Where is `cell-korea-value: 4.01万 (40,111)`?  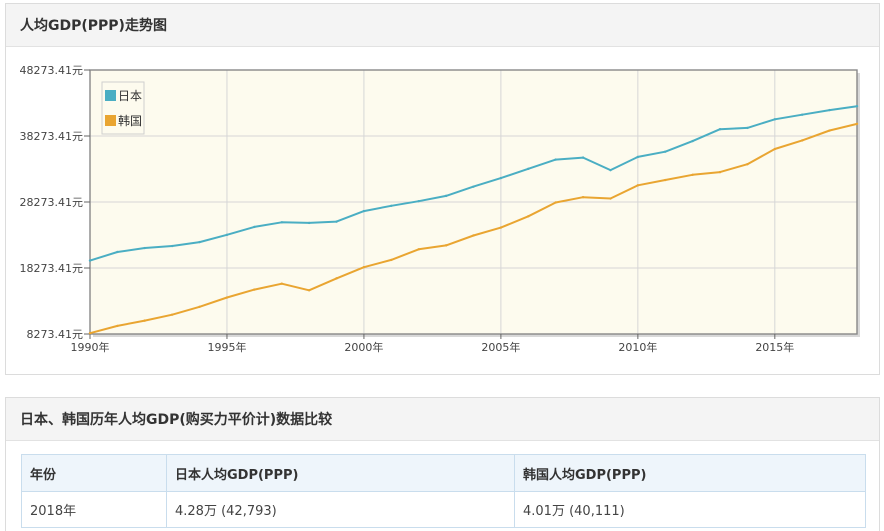 cell-korea-value: 4.01万 (40,111) is located at coordinates (690, 509).